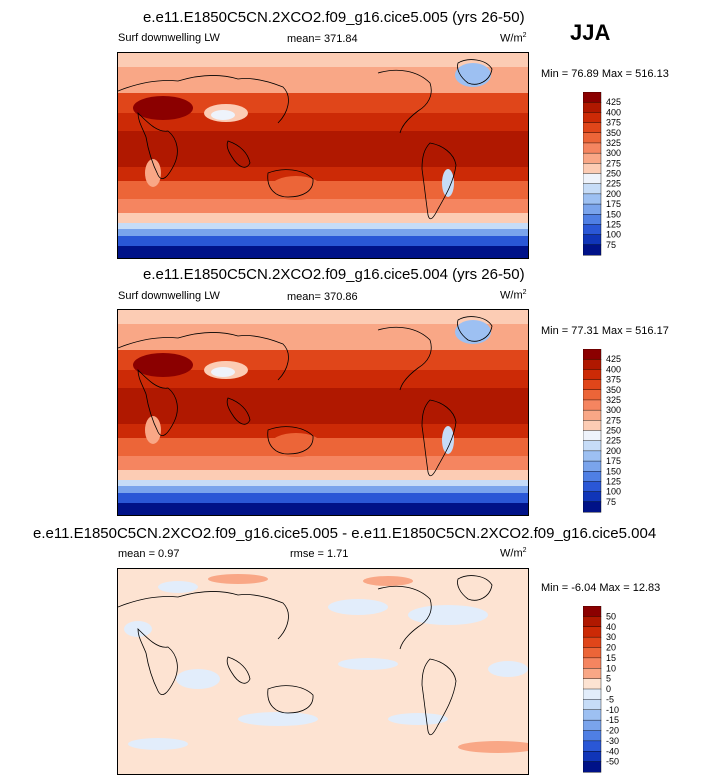 This screenshot has height=784, width=715. I want to click on colorbar-tick-label: 40, so click(611, 627).